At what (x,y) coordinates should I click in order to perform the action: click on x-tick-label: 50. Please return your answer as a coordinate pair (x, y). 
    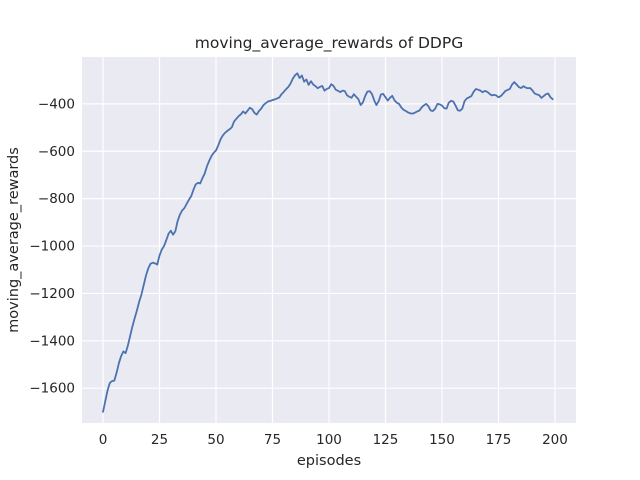
    Looking at the image, I should click on (215, 440).